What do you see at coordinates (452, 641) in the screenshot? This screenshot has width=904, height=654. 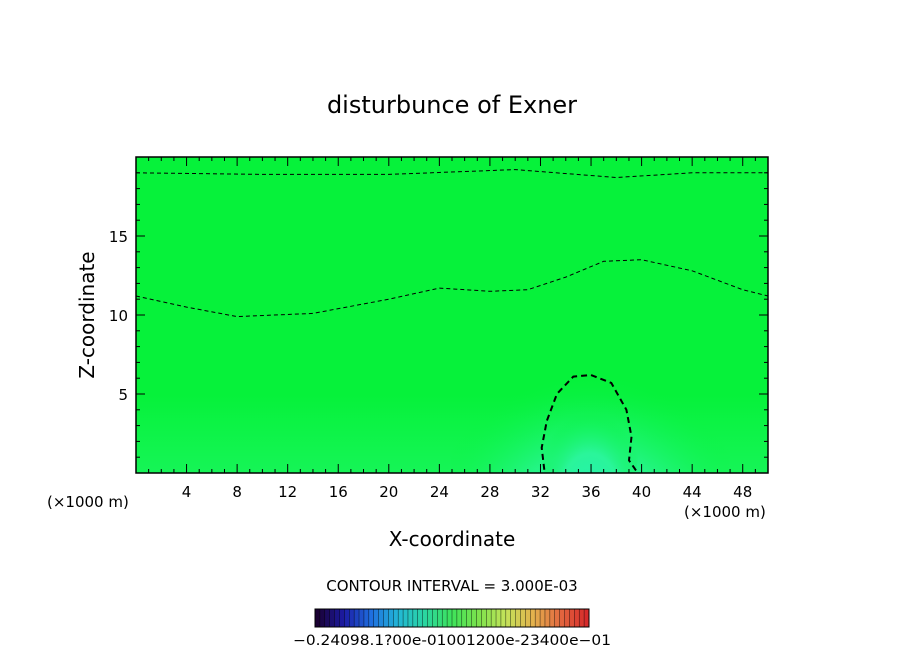 I see `colorbar-labels: −0.24098.1?00e-01001200e-23400e−01` at bounding box center [452, 641].